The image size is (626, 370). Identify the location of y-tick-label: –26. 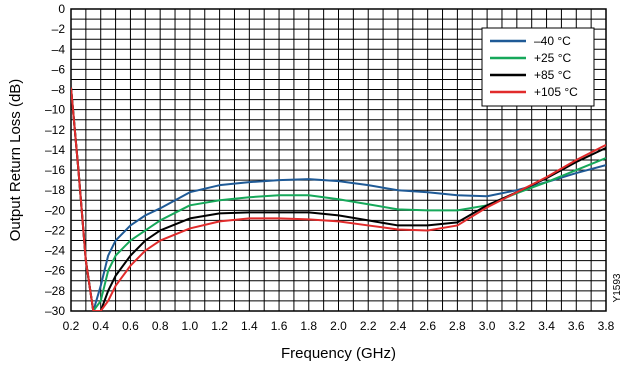
(55, 271).